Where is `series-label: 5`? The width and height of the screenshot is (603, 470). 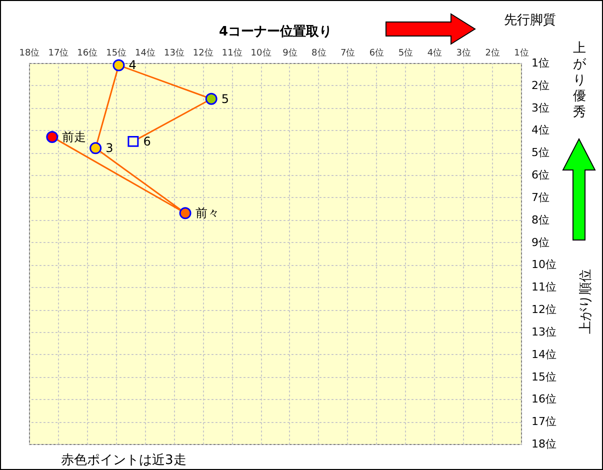 series-label: 5 is located at coordinates (225, 99).